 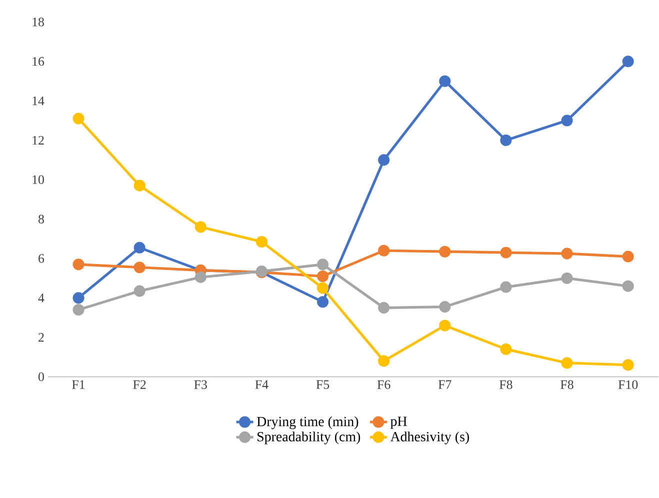 What do you see at coordinates (38, 22) in the screenshot?
I see `y-tick-label: 18` at bounding box center [38, 22].